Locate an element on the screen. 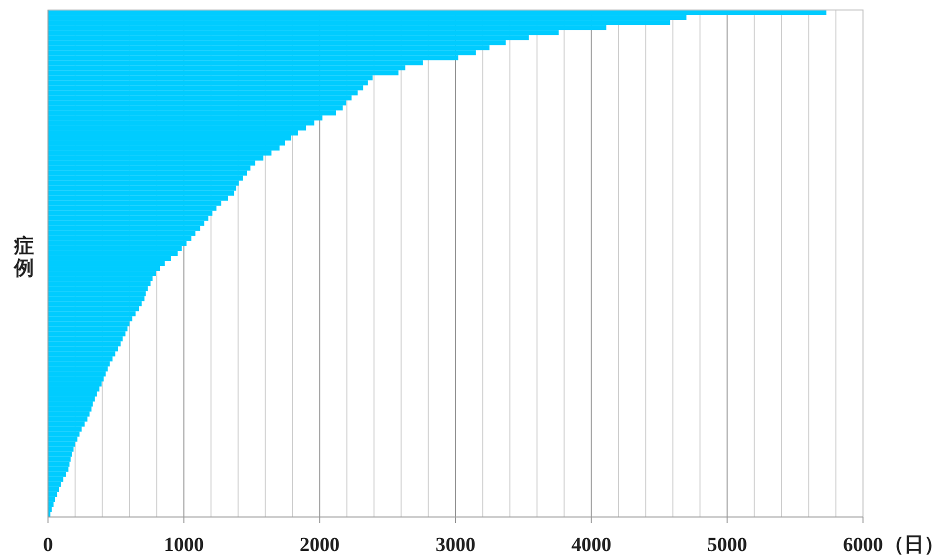 Image resolution: width=933 pixels, height=555 pixels. y-axis-title: 症例 is located at coordinates (23, 257).